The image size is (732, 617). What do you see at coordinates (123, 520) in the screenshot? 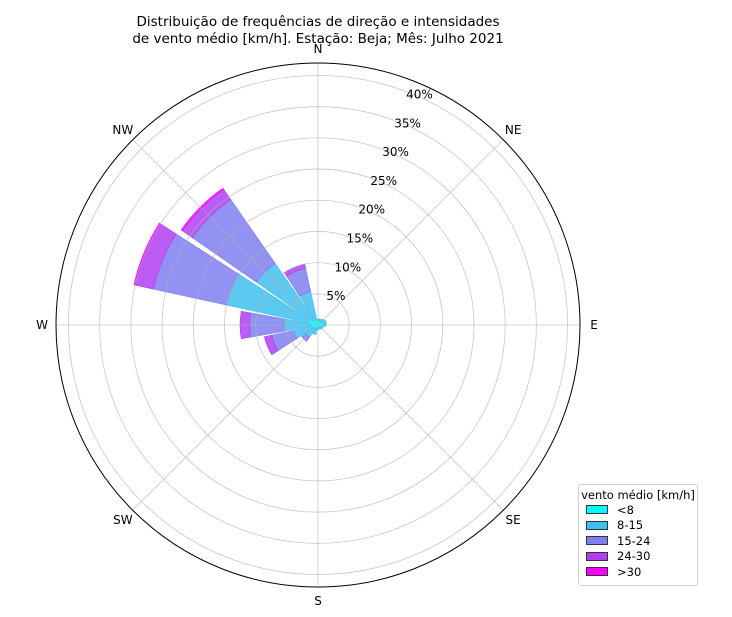
I see `direction-label: SW` at bounding box center [123, 520].